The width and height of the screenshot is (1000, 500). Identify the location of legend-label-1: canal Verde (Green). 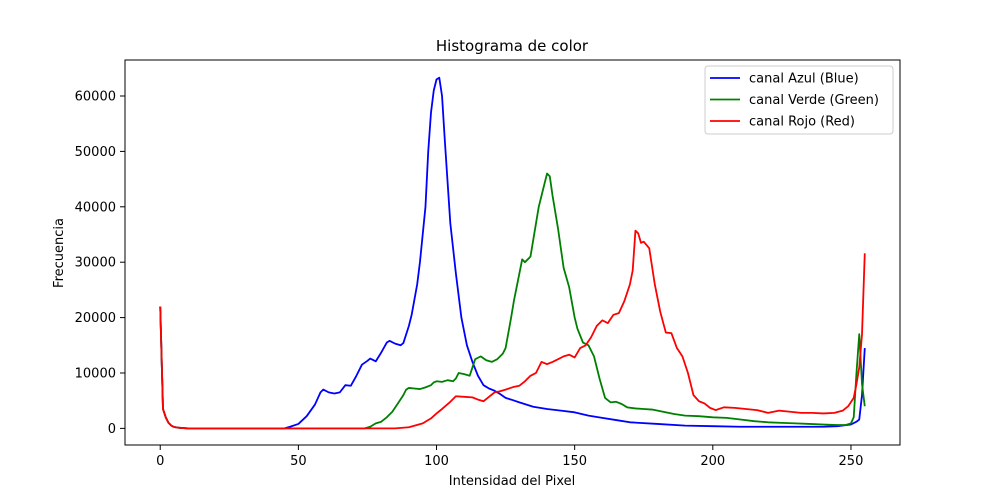
(814, 100).